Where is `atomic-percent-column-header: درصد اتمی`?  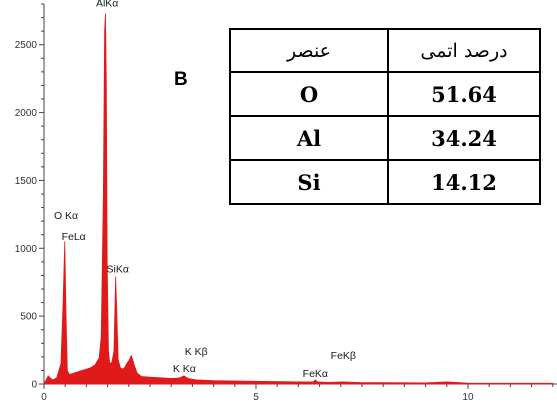
atomic-percent-column-header: درصد اتمی is located at coordinates (464, 50).